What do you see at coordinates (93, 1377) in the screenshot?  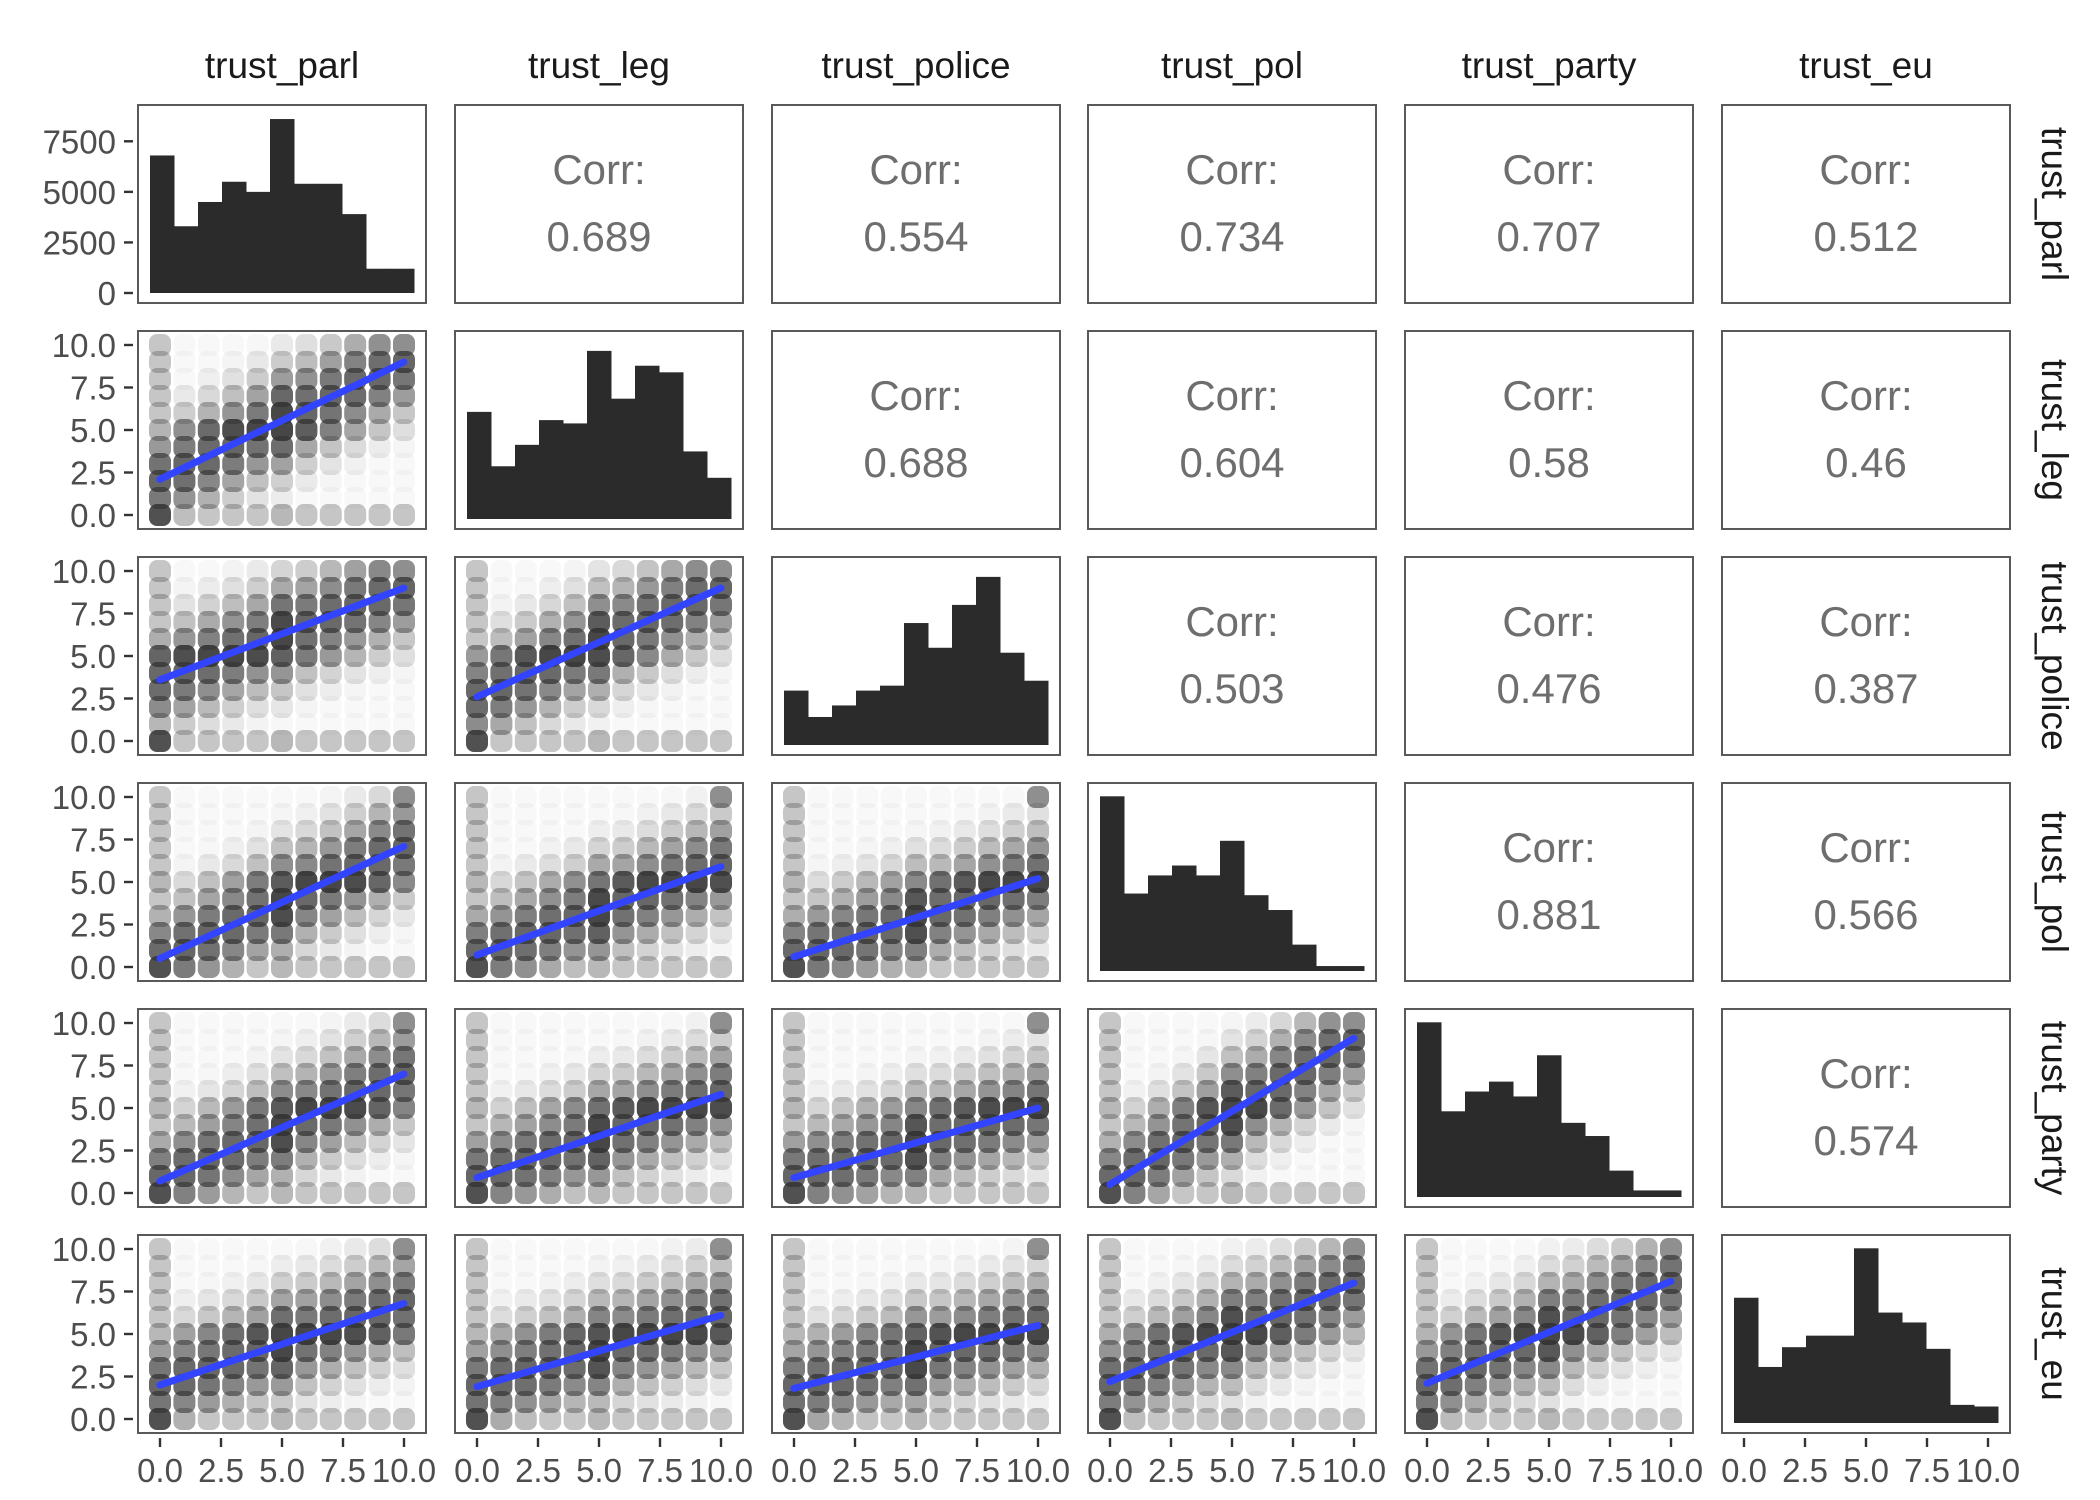 I see `y-tick-label: 2.5` at bounding box center [93, 1377].